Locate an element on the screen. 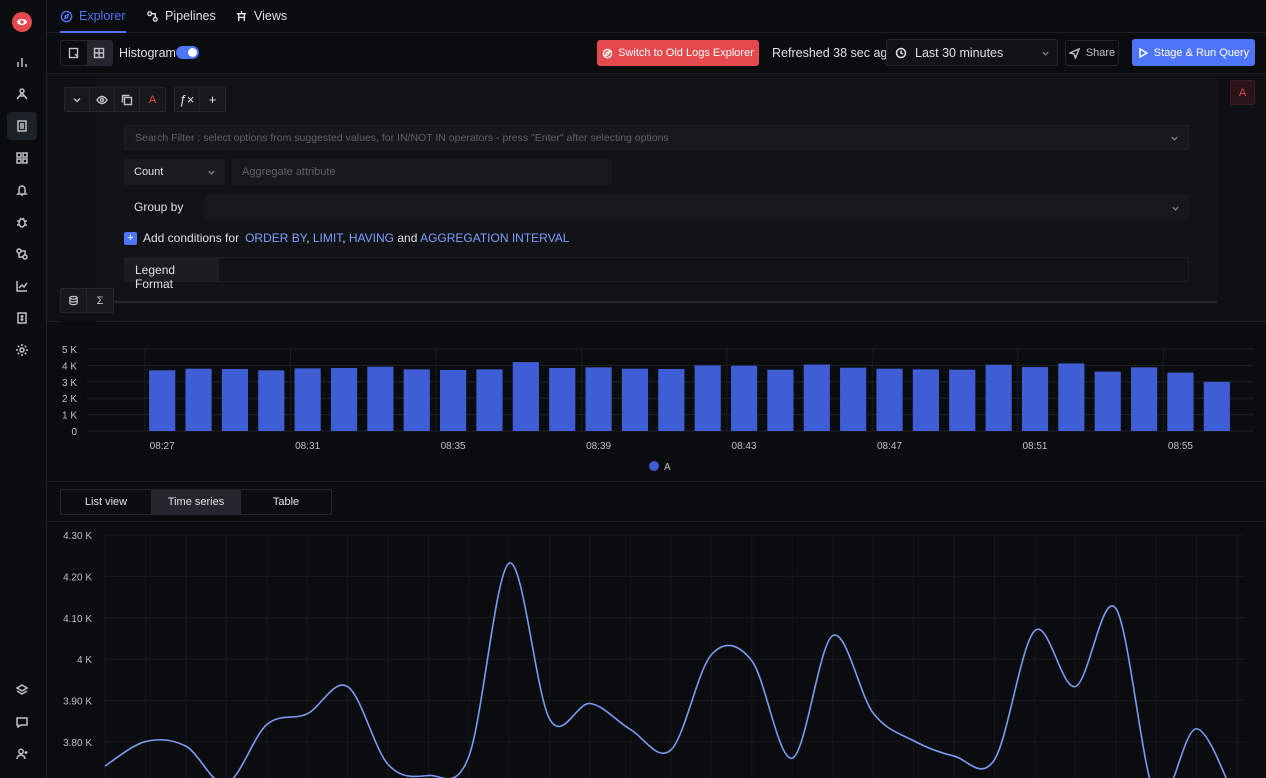 The width and height of the screenshot is (1266, 778). tab-label: Views is located at coordinates (271, 16).